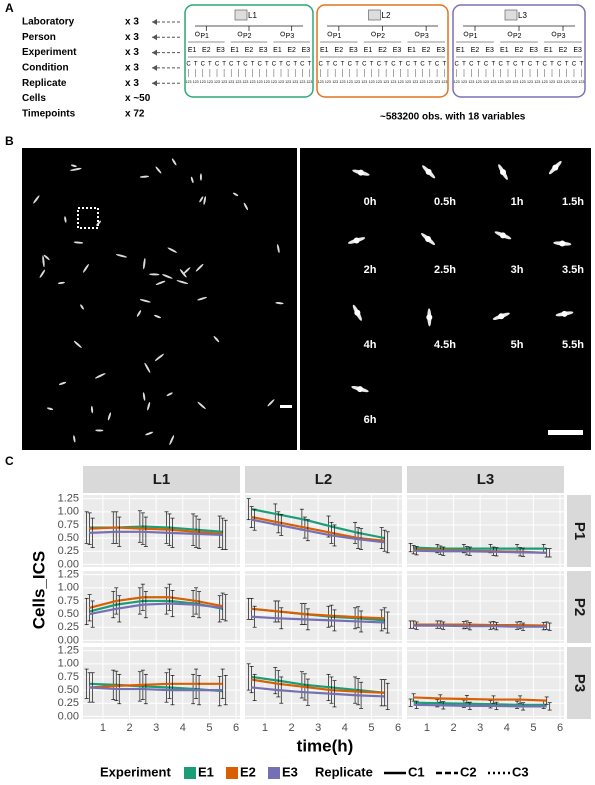 The image size is (595, 785). What do you see at coordinates (427, 728) in the screenshot?
I see `x-tick-label: 1` at bounding box center [427, 728].